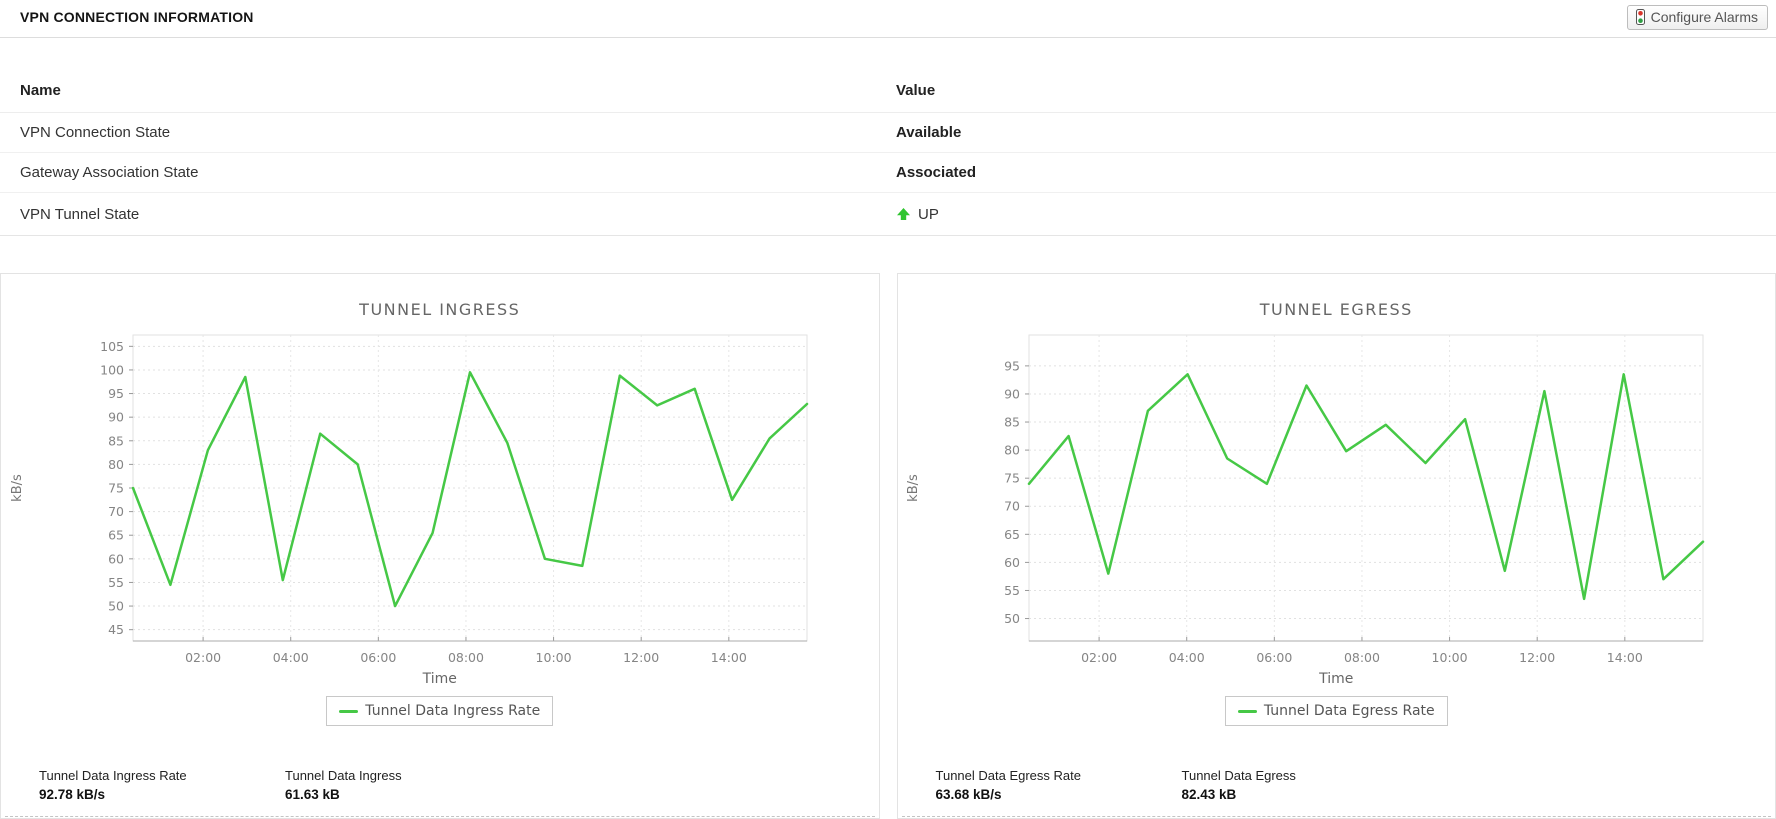 The height and width of the screenshot is (819, 1776). Describe the element at coordinates (1305, 794) in the screenshot. I see `stat-value: 82.43 kB` at that location.